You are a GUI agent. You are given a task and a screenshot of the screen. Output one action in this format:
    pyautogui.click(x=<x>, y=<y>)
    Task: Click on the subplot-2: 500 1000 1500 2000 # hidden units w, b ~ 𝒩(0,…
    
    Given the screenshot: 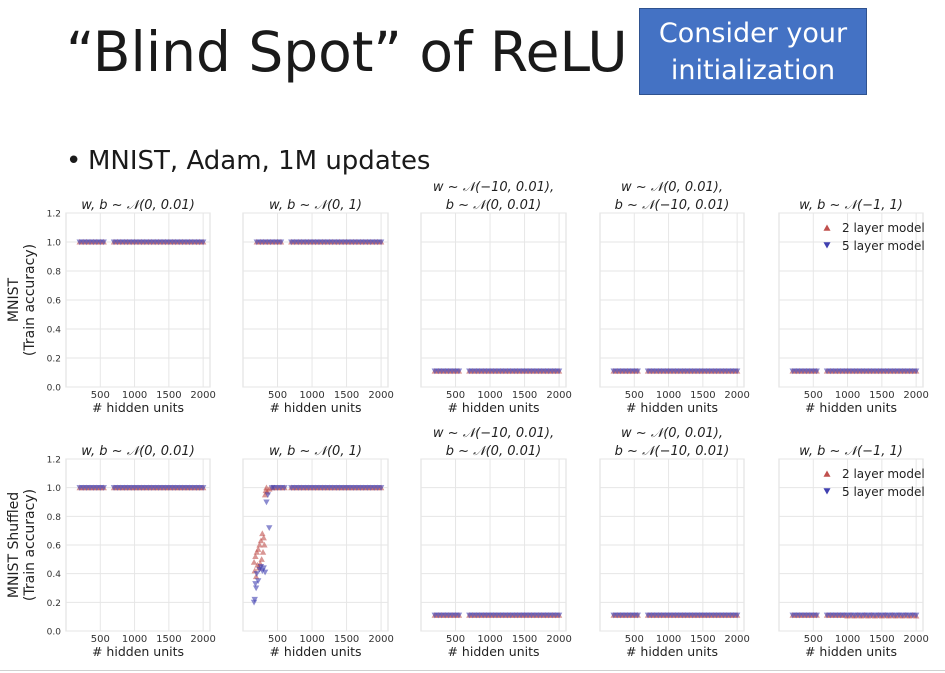 What is the action you would take?
    pyautogui.click(x=318, y=306)
    